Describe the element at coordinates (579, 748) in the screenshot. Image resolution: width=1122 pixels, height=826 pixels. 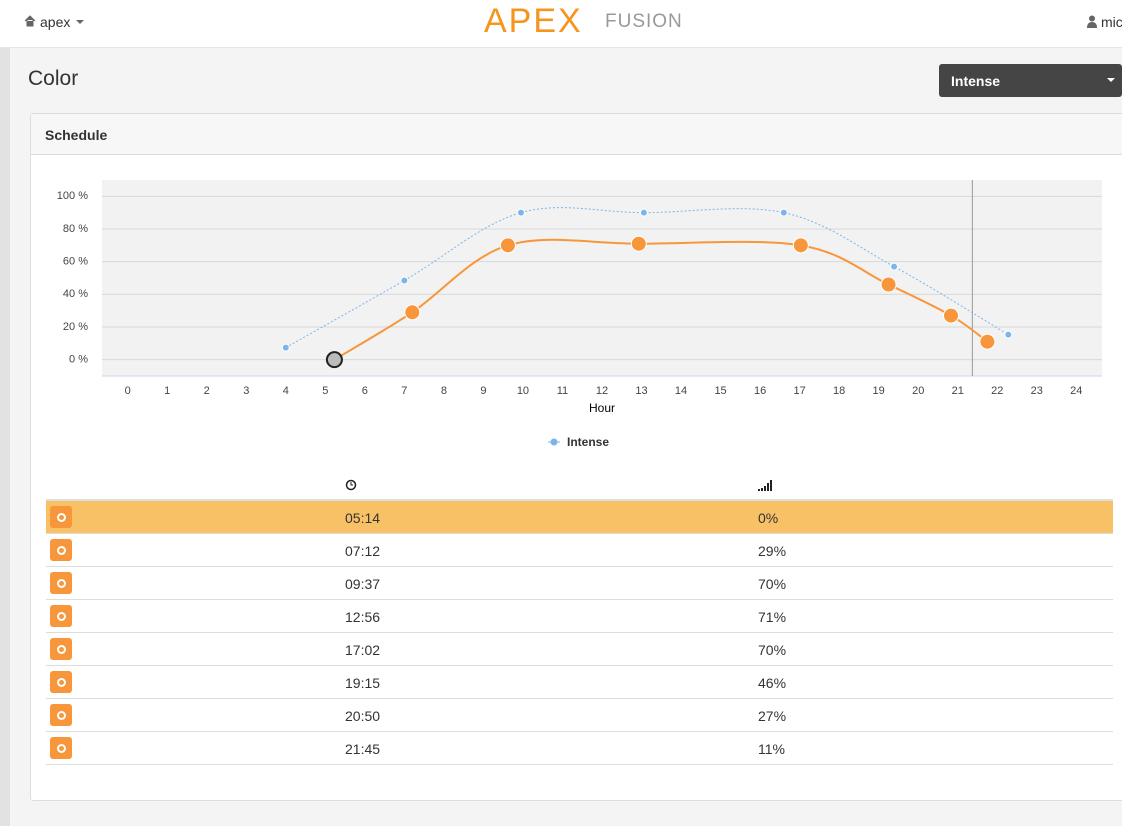
I see `table-row: 21:45 11%` at that location.